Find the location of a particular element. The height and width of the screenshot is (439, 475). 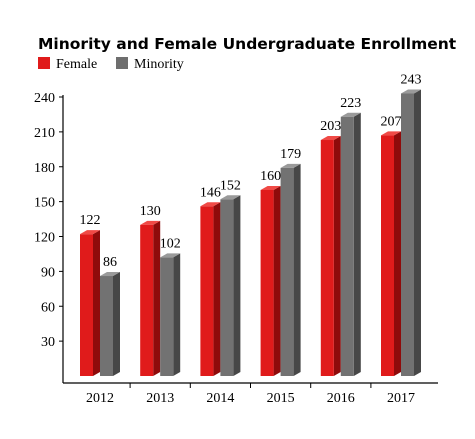

bar-minority-2012 is located at coordinates (106, 326).